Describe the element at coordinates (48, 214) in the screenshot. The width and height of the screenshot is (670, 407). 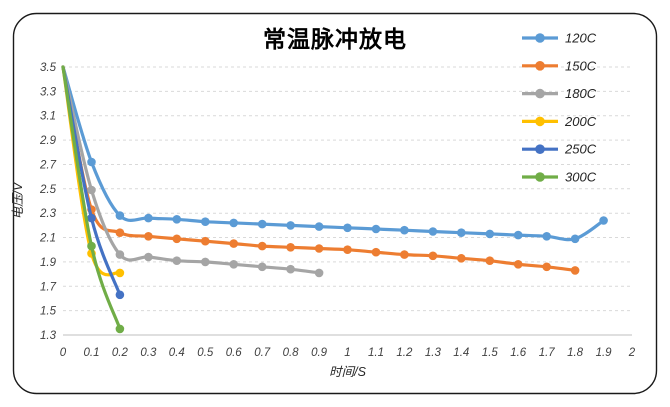
I see `y-tick-label: 2.3` at that location.